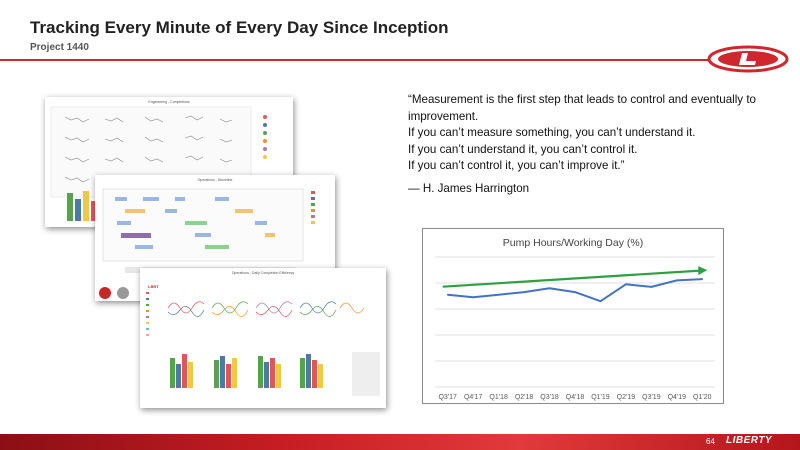 The height and width of the screenshot is (450, 800). Describe the element at coordinates (263, 273) in the screenshot. I see `screenshot-title: Operations - Daily Completion Efficiency` at that location.